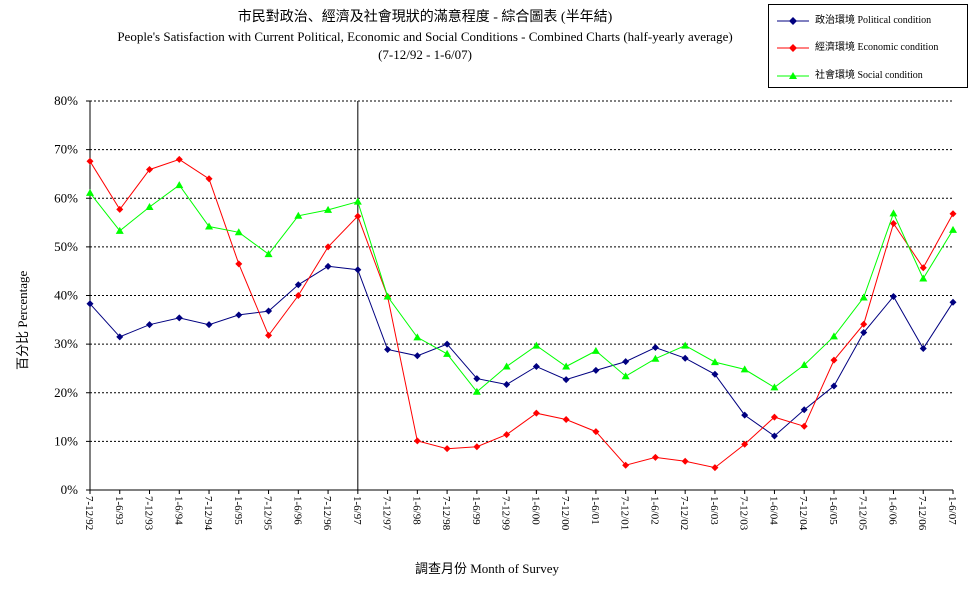 This screenshot has height=599, width=974. What do you see at coordinates (803, 513) in the screenshot?
I see `x-tick-label: 7-12/04` at bounding box center [803, 513].